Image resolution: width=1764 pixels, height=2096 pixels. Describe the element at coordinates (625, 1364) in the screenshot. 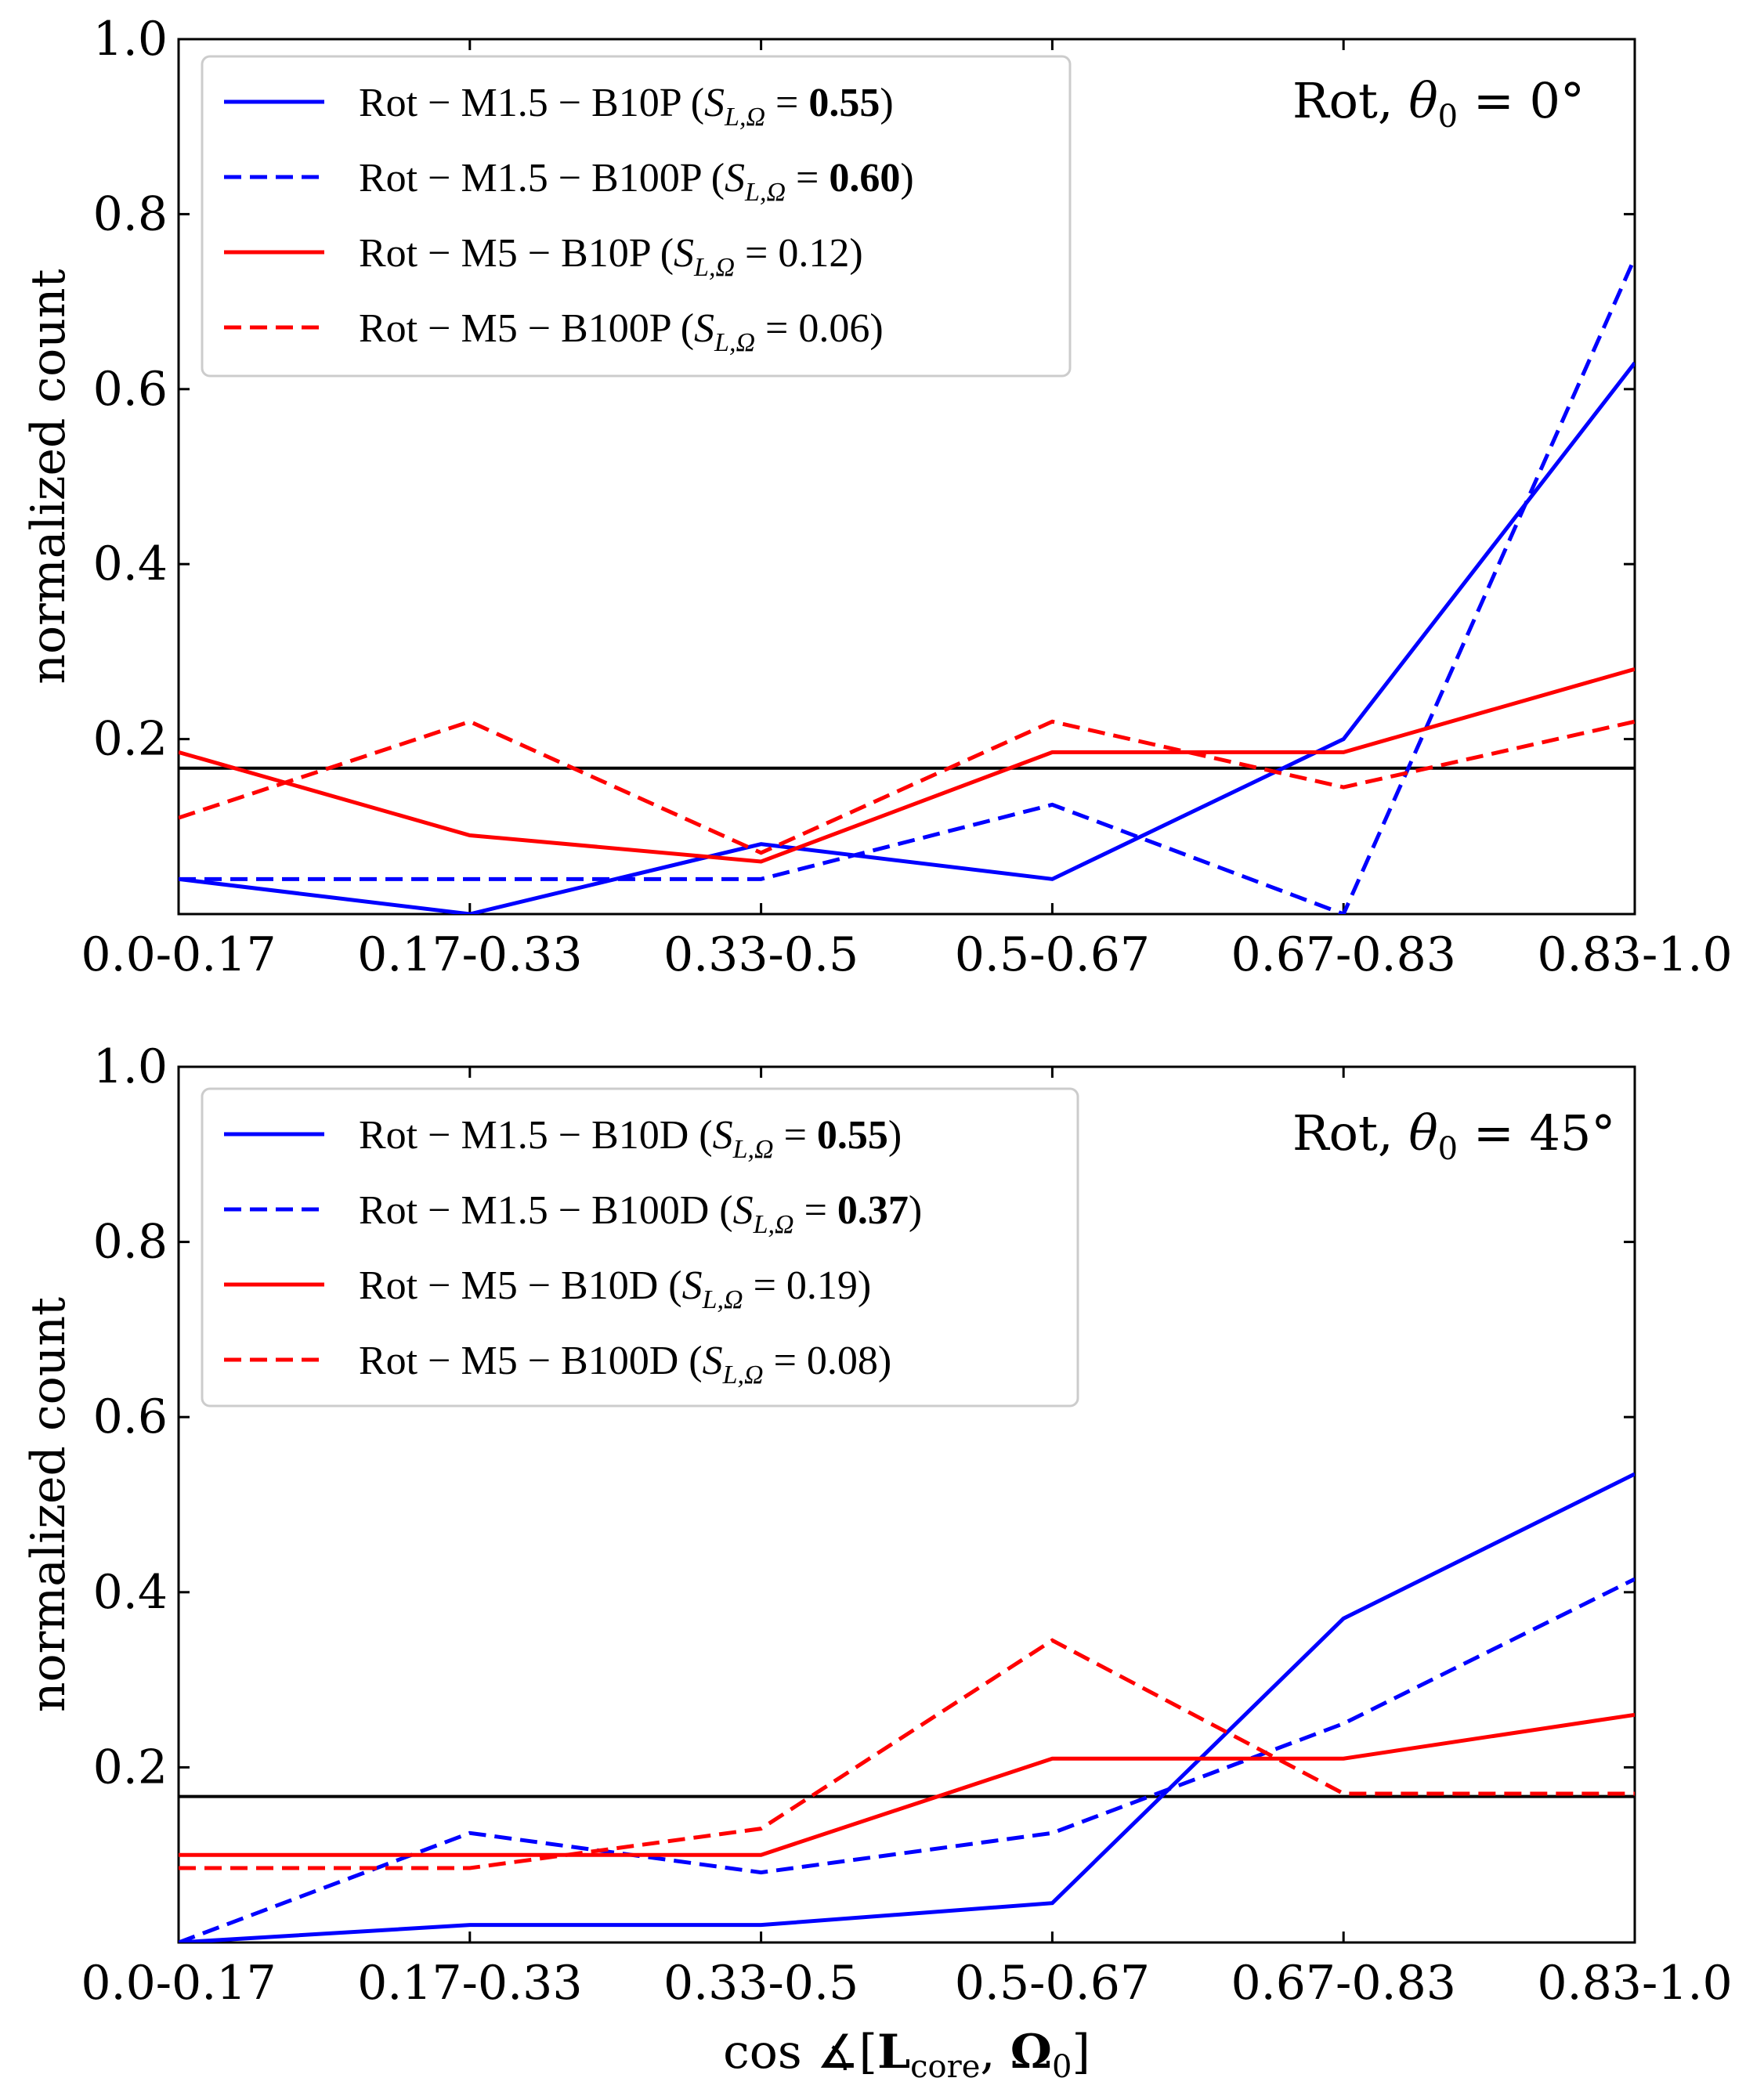

I see `legend-entry-4: Rot − M5 − B100D (SL,Ω = 0.08)` at that location.